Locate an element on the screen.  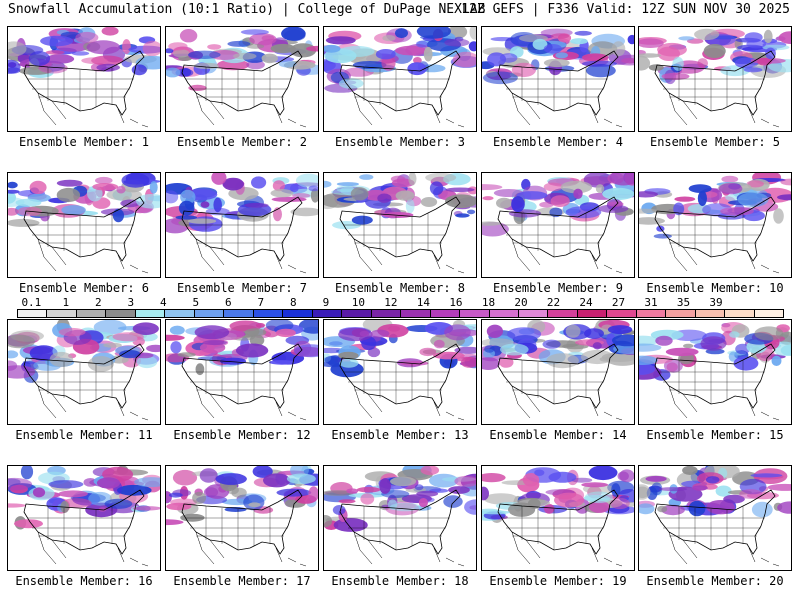
ensemble-member-label: Ensemble Member: 9 is located at coordinates (558, 288).